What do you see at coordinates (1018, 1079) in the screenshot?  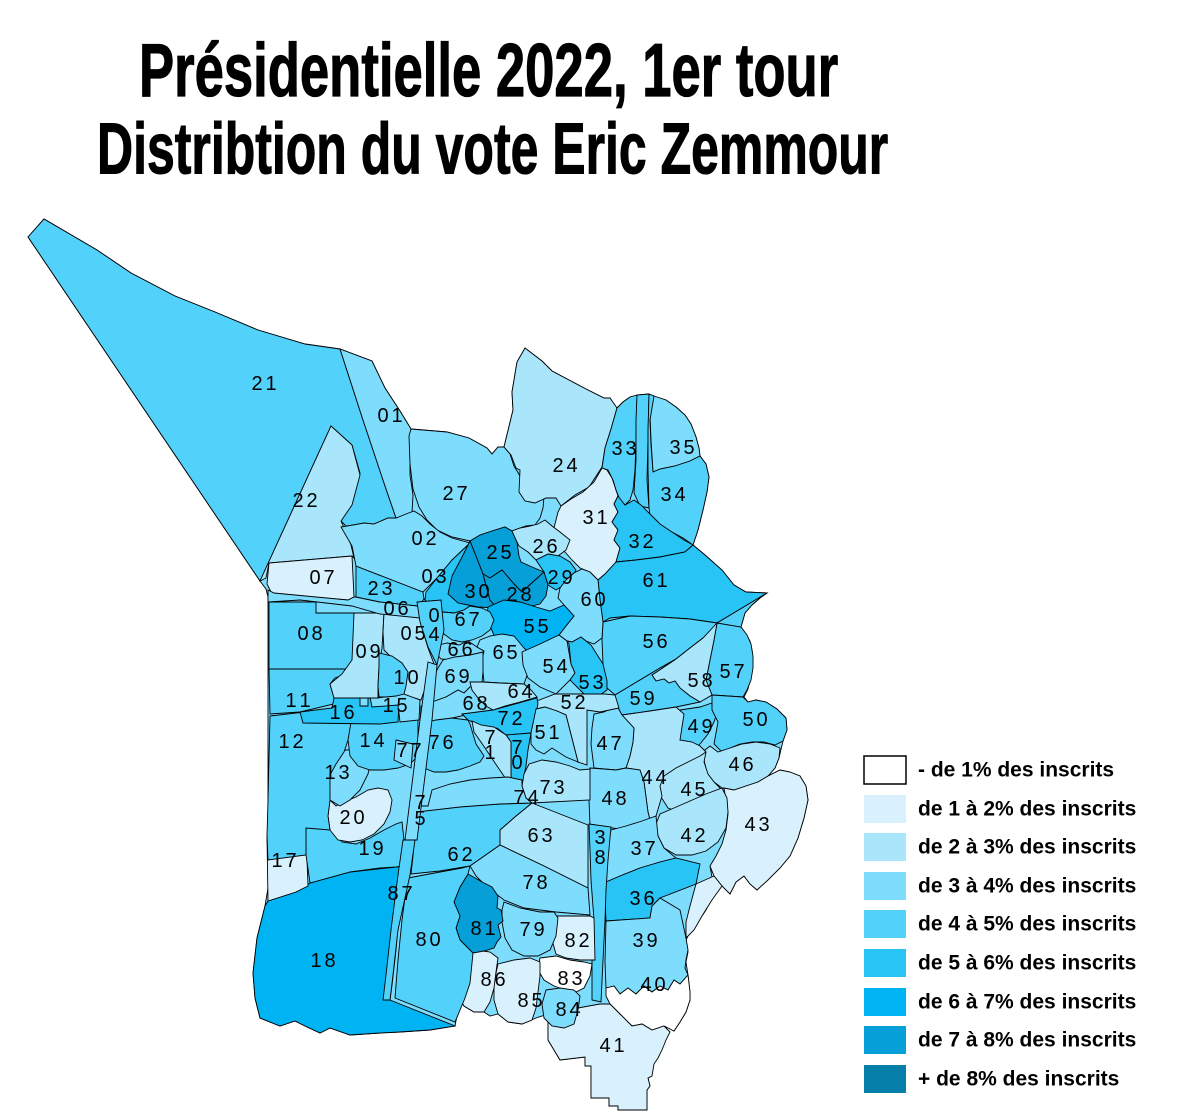 I see `svg-text: + de 8% des inscrits` at bounding box center [1018, 1079].